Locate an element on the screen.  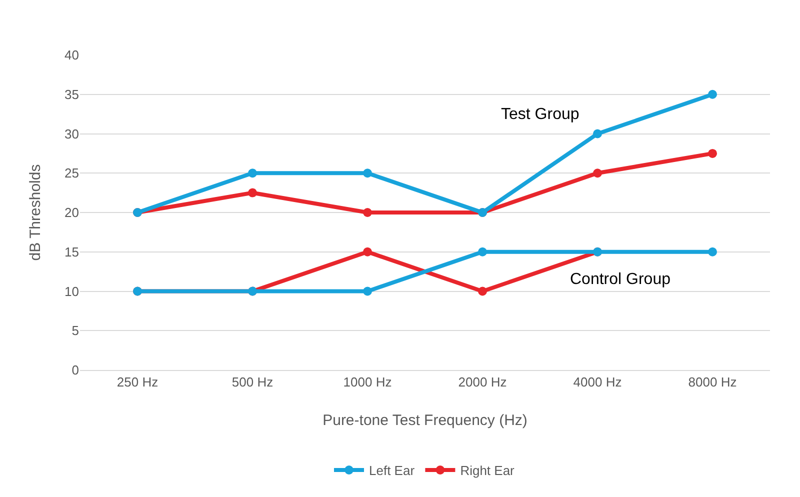
y-tick-label: 30 is located at coordinates (71, 134).